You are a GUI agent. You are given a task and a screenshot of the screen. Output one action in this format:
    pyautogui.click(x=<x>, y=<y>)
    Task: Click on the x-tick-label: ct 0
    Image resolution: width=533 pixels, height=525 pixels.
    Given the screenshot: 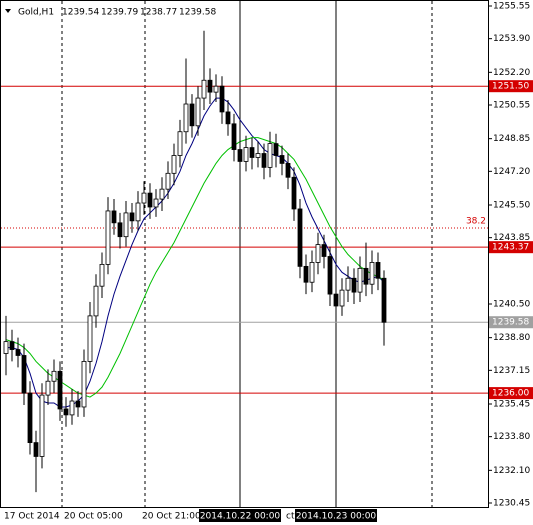 What is the action you would take?
    pyautogui.click(x=294, y=517)
    